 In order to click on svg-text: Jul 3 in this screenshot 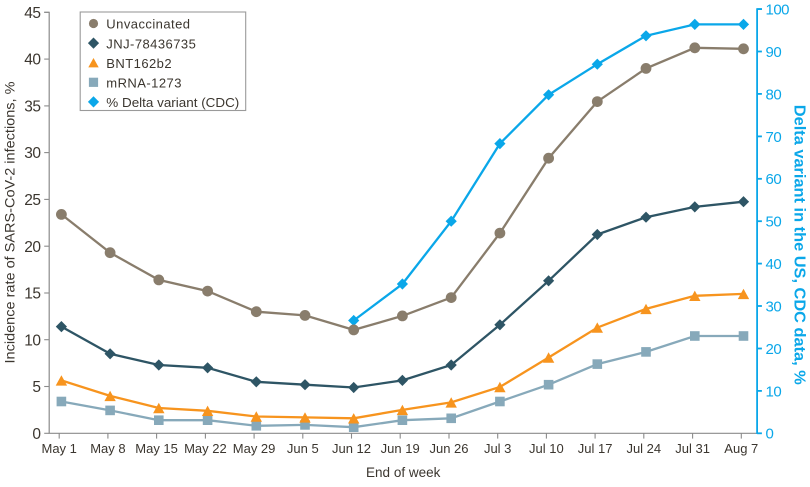, I will do `click(497, 448)`.